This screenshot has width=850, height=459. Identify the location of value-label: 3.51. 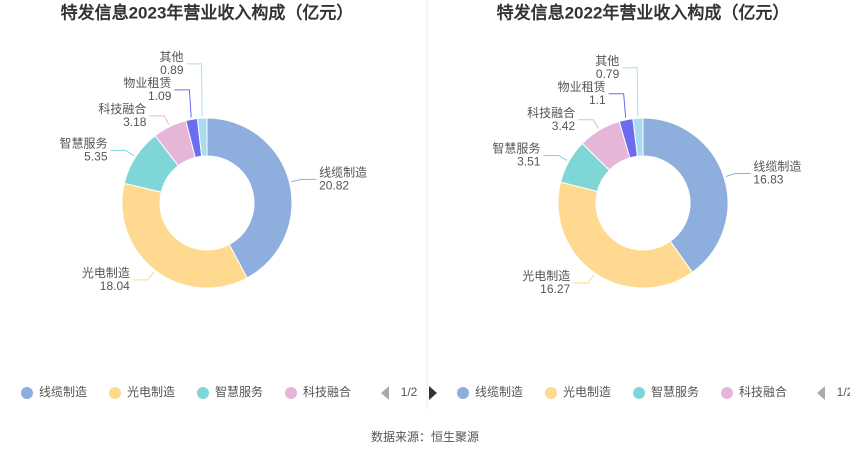
(529, 162).